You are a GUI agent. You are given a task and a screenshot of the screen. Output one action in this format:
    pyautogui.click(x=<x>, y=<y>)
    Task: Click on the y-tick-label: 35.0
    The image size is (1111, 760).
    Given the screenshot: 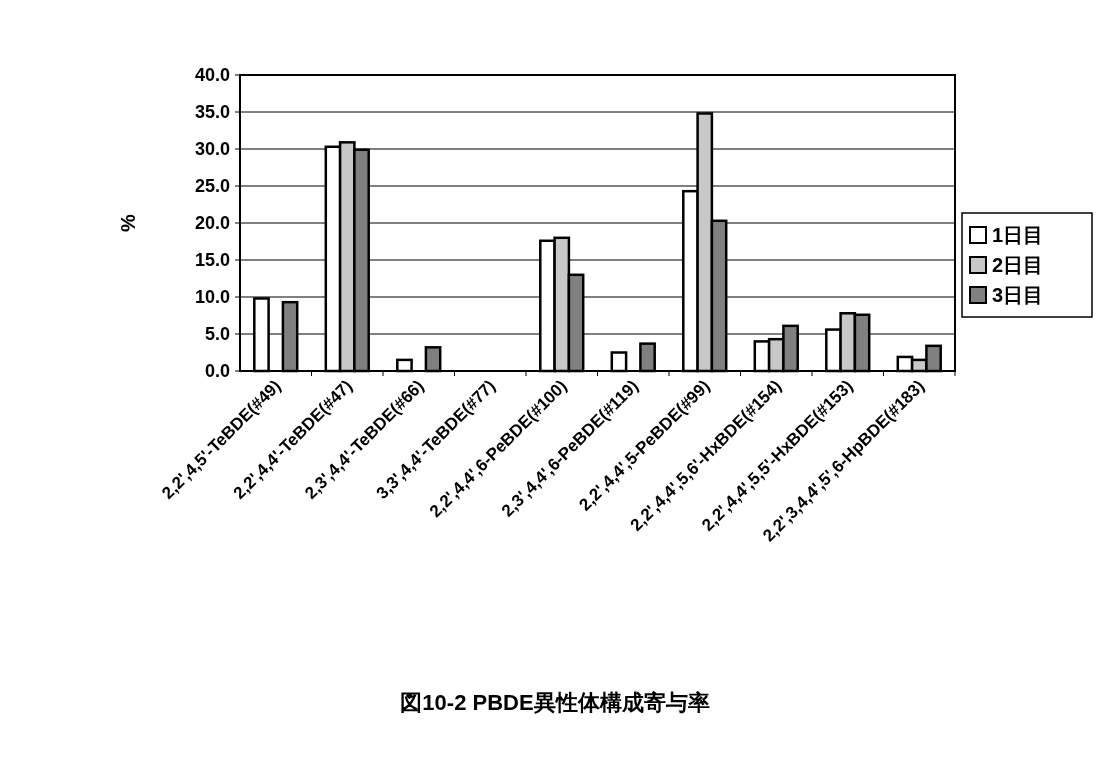 What is the action you would take?
    pyautogui.click(x=212, y=112)
    